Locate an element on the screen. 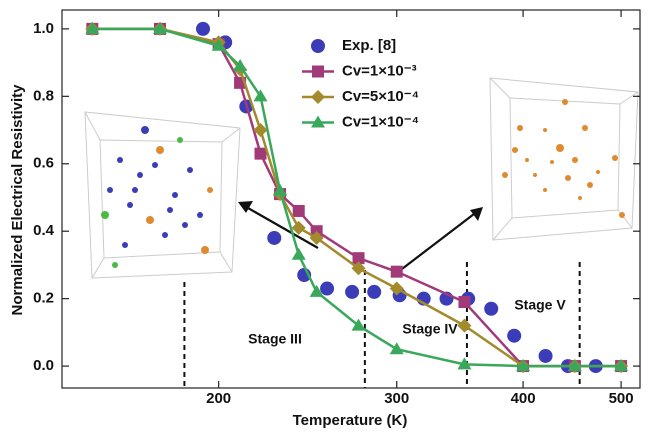 Image resolution: width=658 pixels, height=438 pixels. x-tick-label: 300 is located at coordinates (396, 398).